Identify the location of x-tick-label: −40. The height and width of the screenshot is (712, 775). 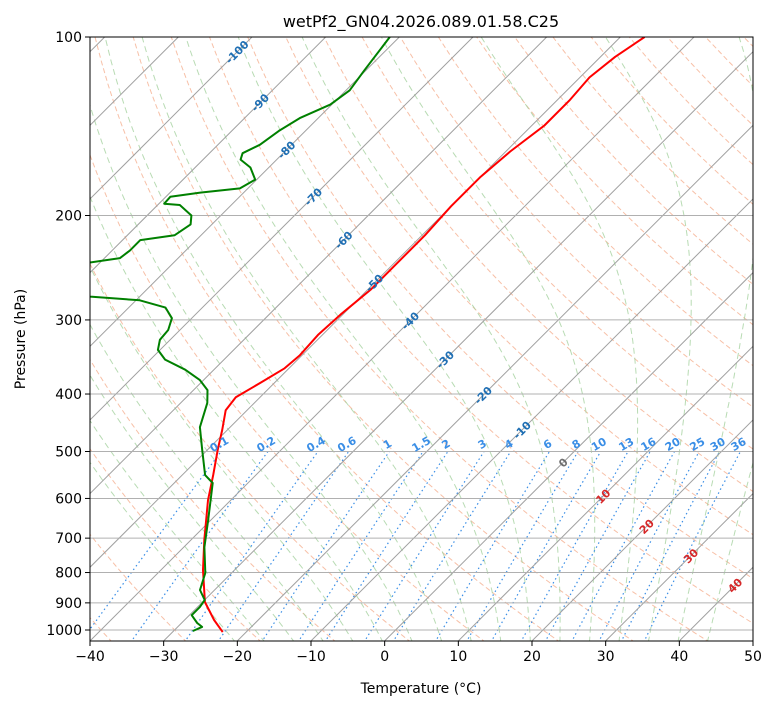
(90, 657).